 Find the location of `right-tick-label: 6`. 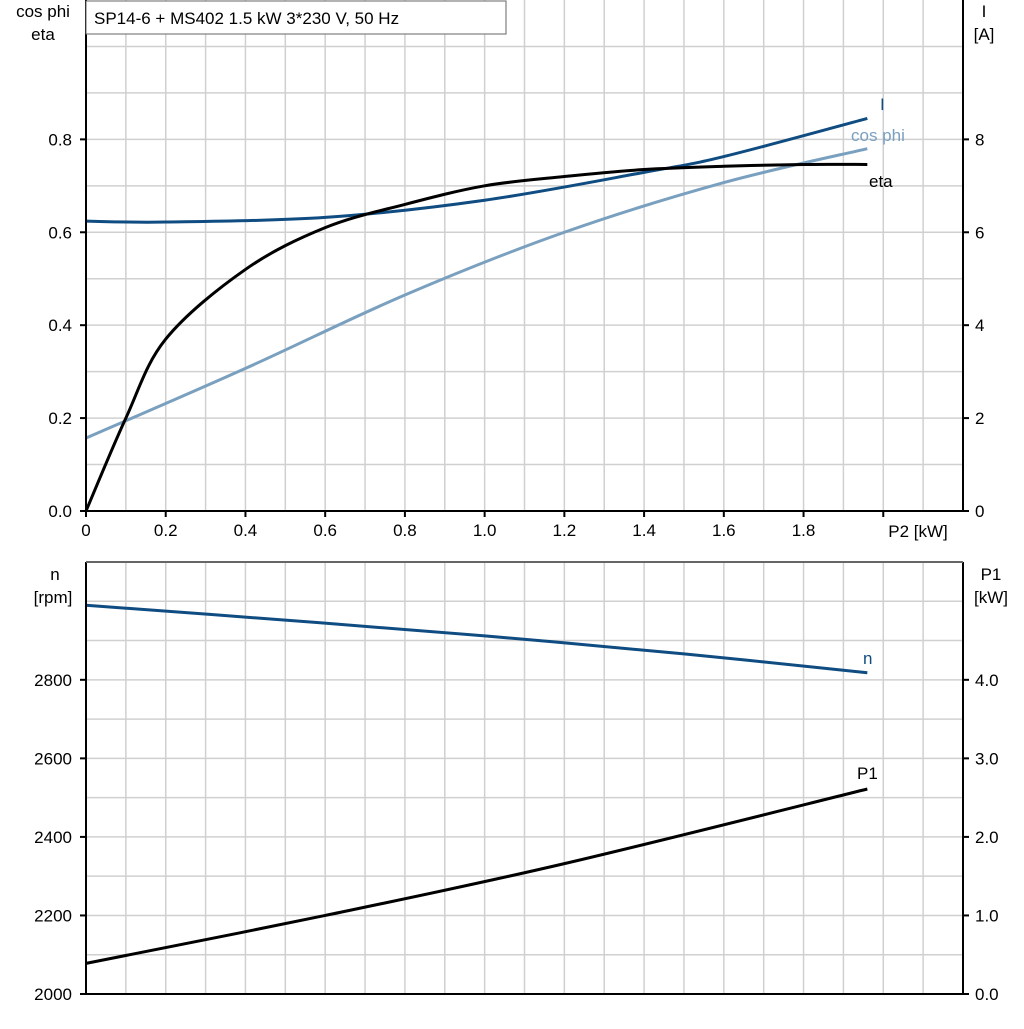

right-tick-label: 6 is located at coordinates (979, 232).